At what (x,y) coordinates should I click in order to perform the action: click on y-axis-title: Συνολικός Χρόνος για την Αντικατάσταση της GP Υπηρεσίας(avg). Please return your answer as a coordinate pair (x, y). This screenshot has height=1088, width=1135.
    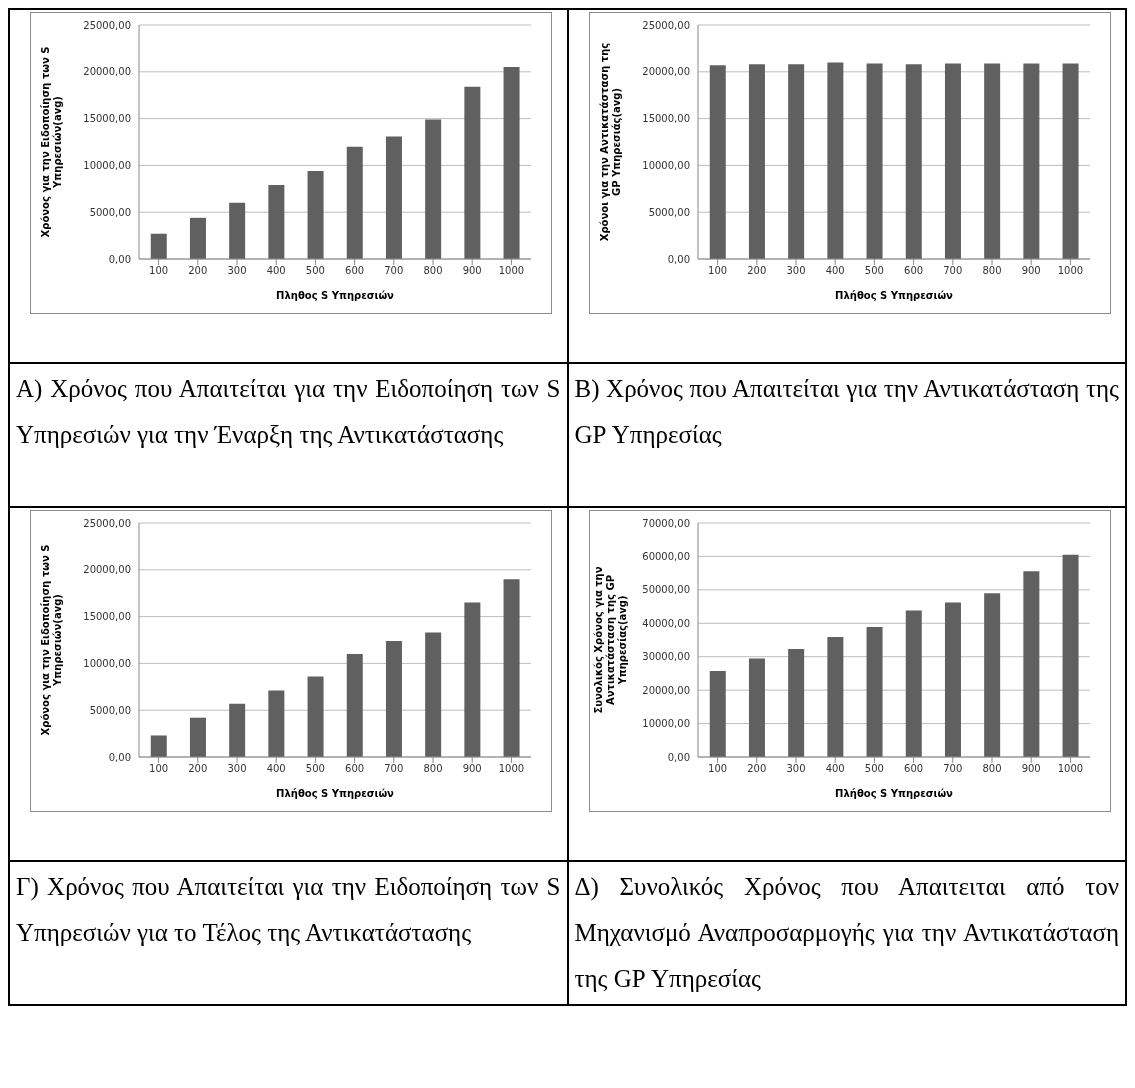
    Looking at the image, I should click on (610, 640).